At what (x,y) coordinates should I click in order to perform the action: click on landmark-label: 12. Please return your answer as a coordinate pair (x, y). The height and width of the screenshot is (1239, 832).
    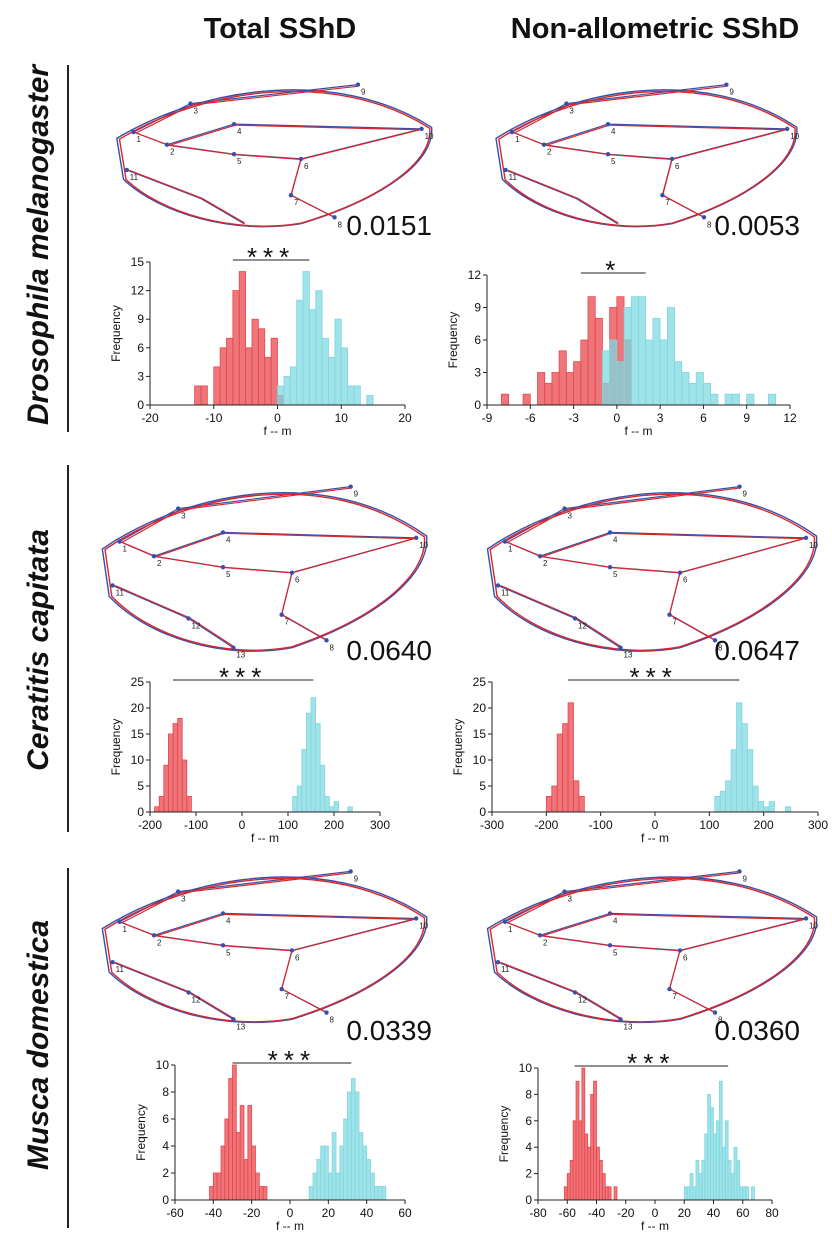
    Looking at the image, I should click on (196, 999).